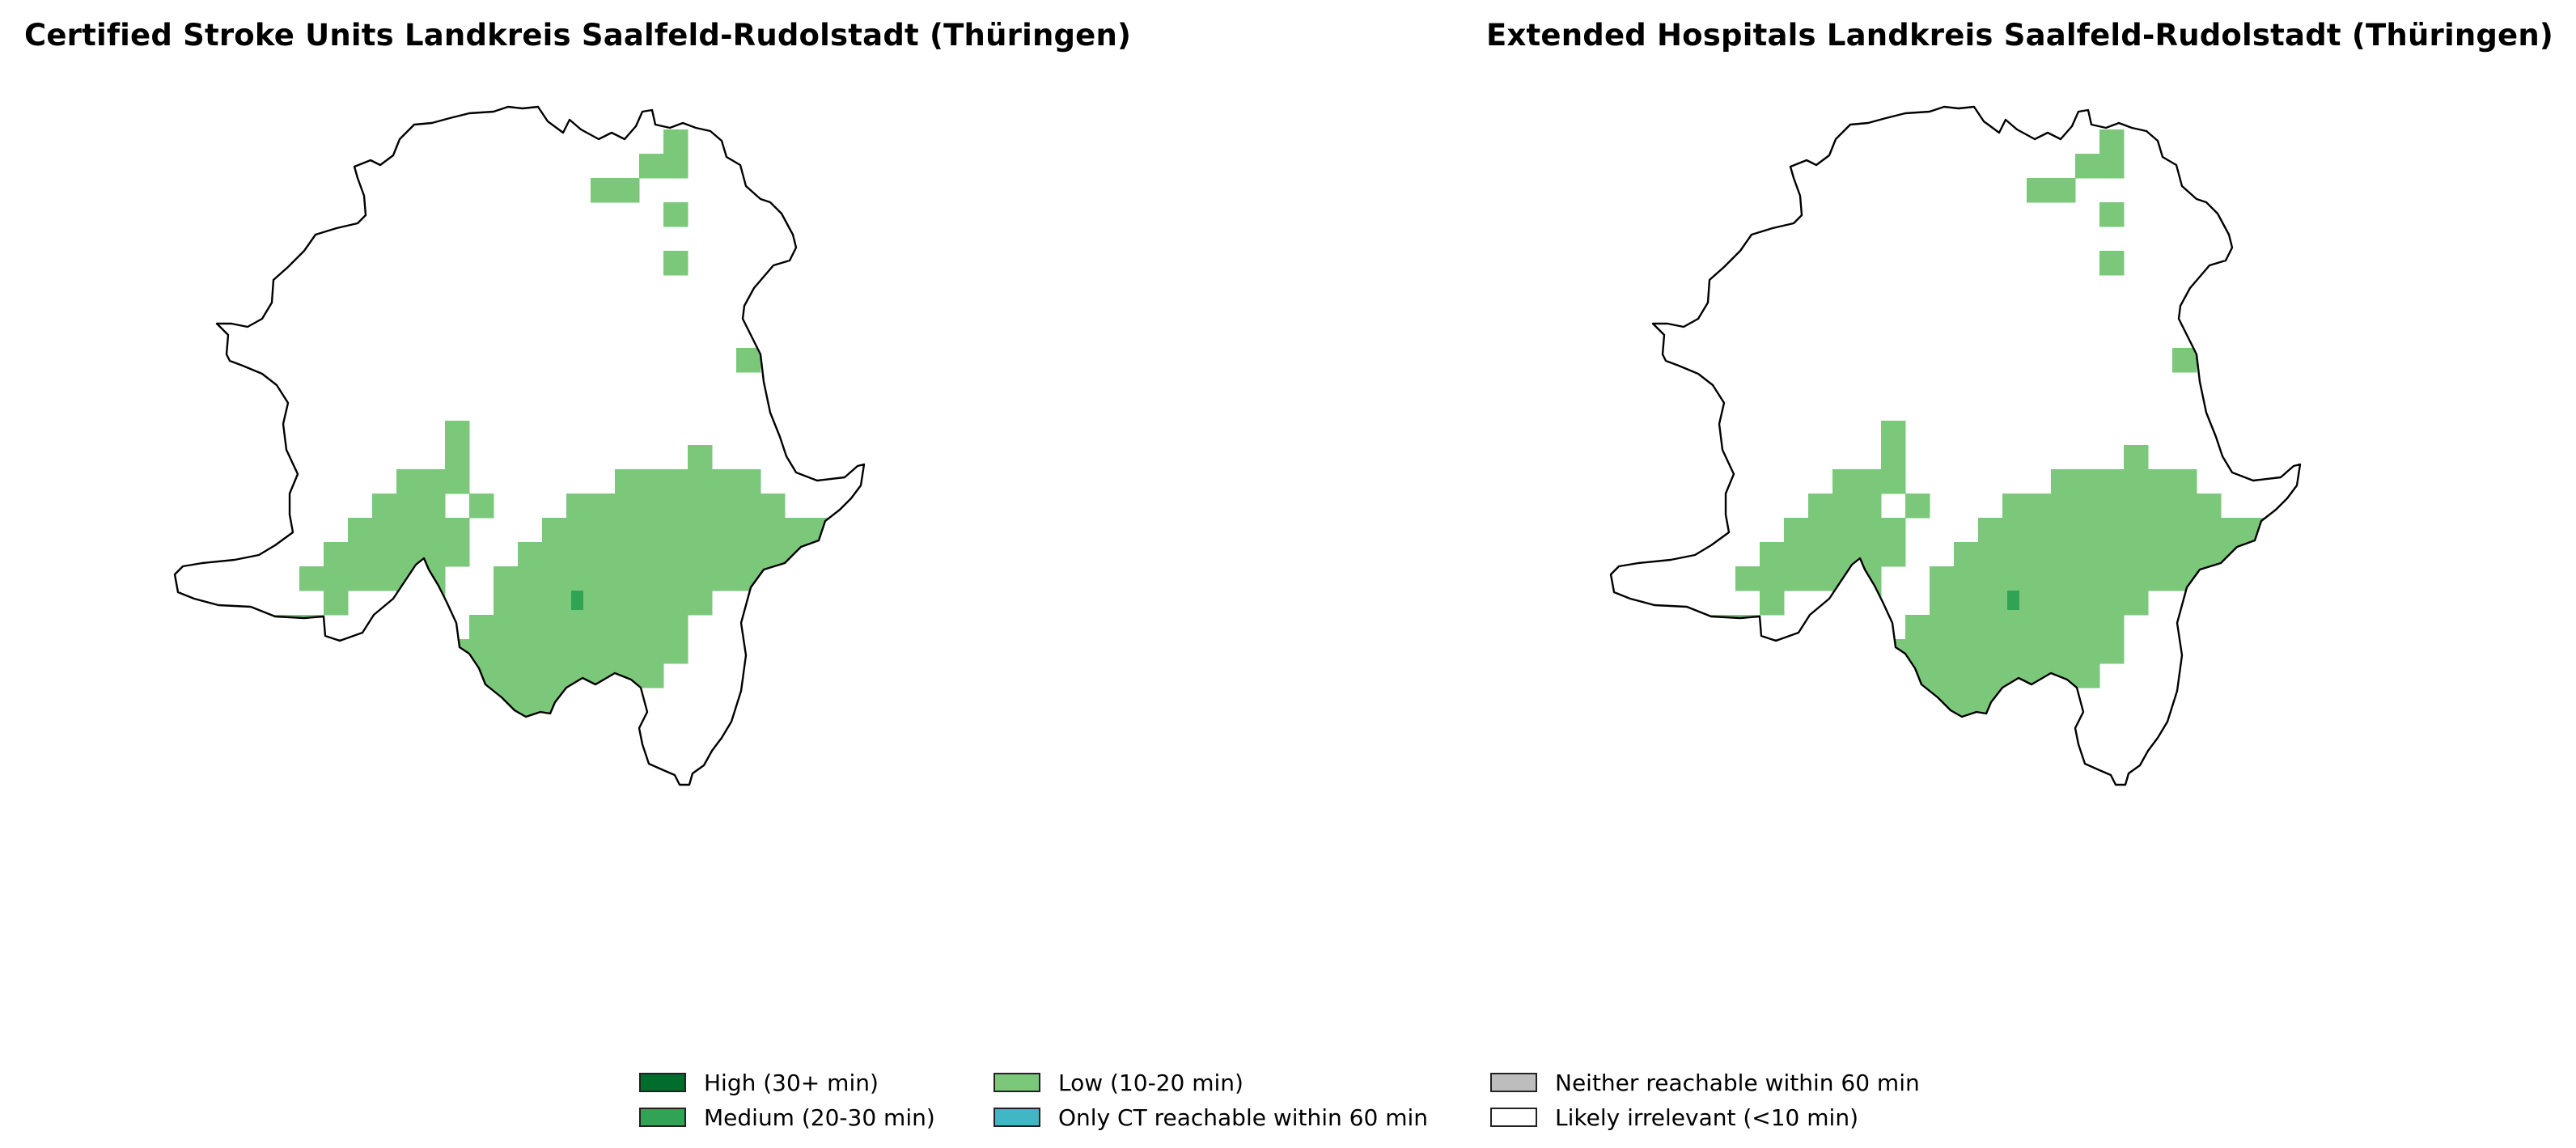 The width and height of the screenshot is (2576, 1148). I want to click on legend-label-medium: Medium (20-30 min), so click(819, 1117).